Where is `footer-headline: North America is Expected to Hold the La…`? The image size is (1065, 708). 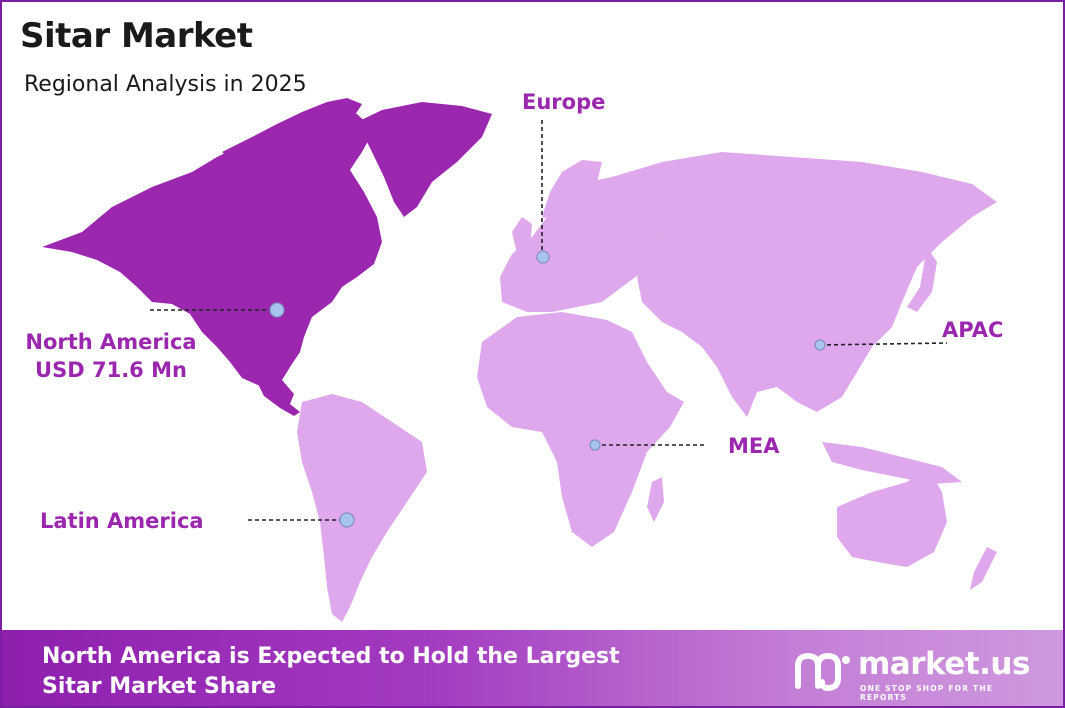
footer-headline: North America is Expected to Hold the La… is located at coordinates (362, 671).